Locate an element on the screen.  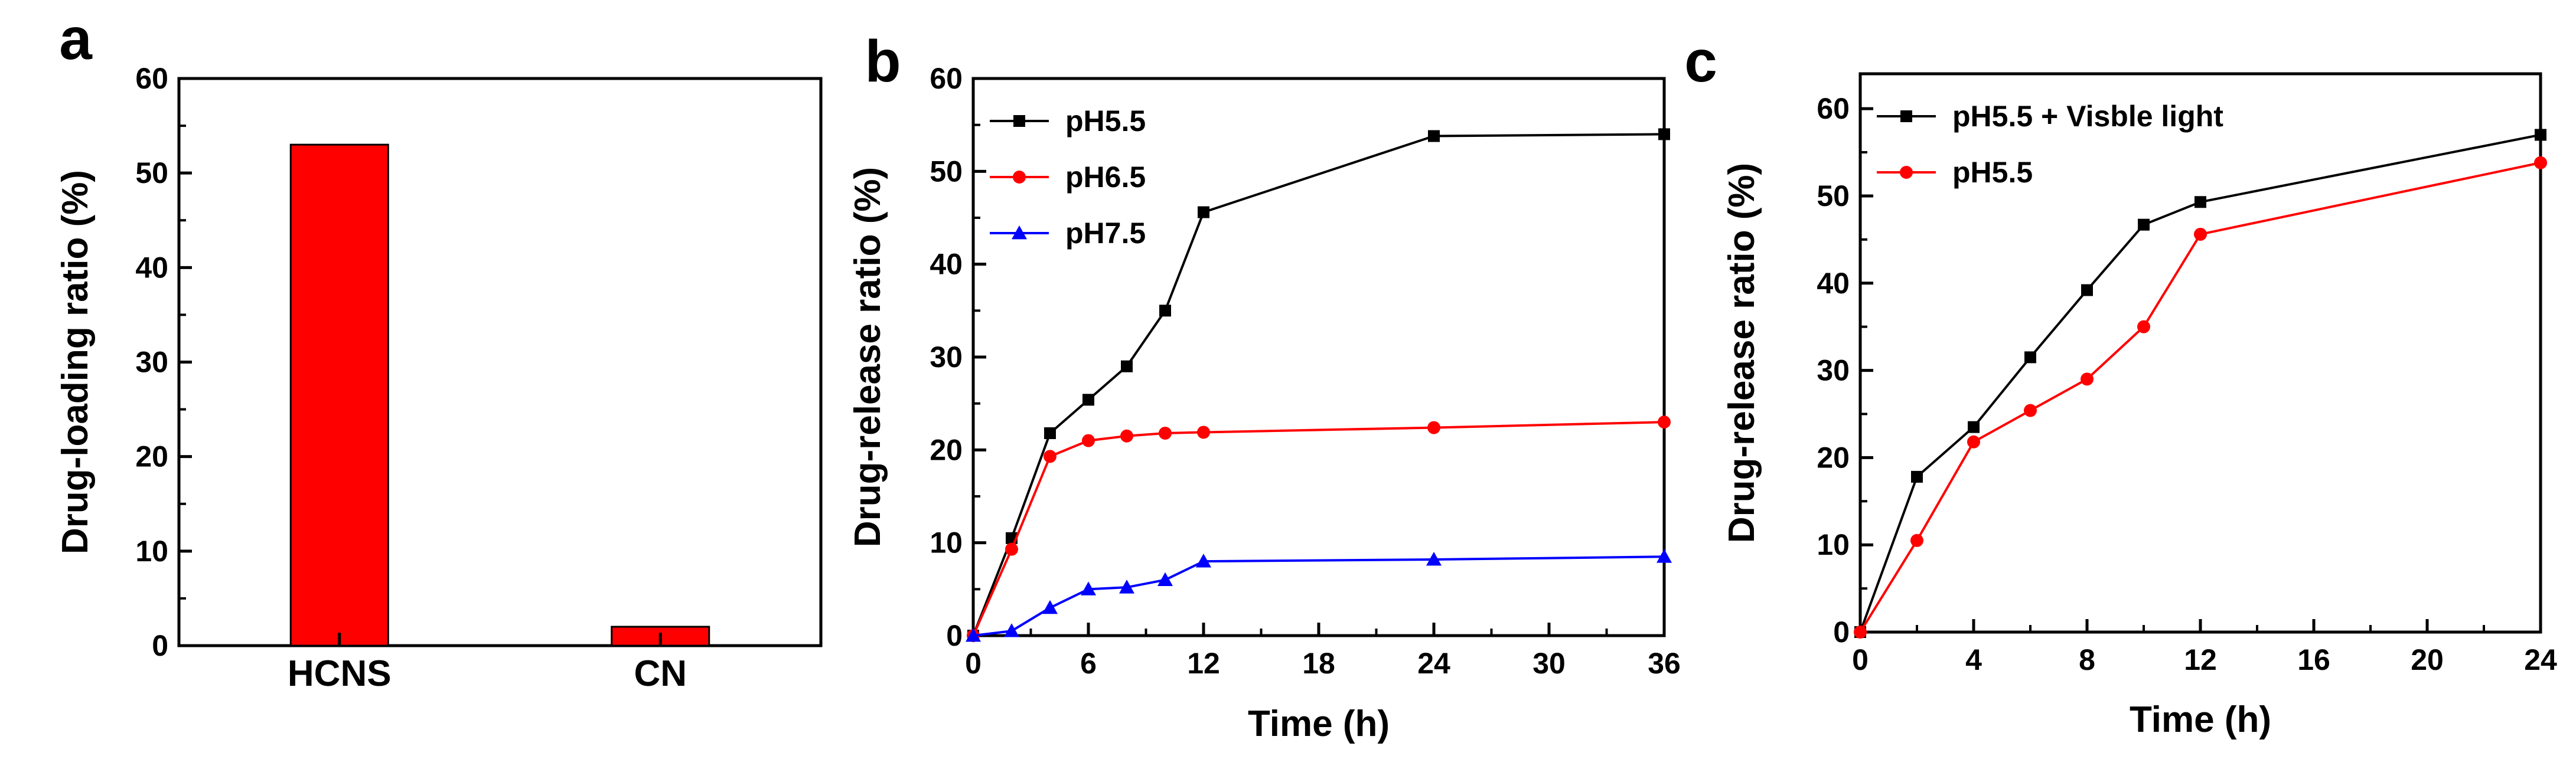
x-tick-label: 6 is located at coordinates (1088, 664).